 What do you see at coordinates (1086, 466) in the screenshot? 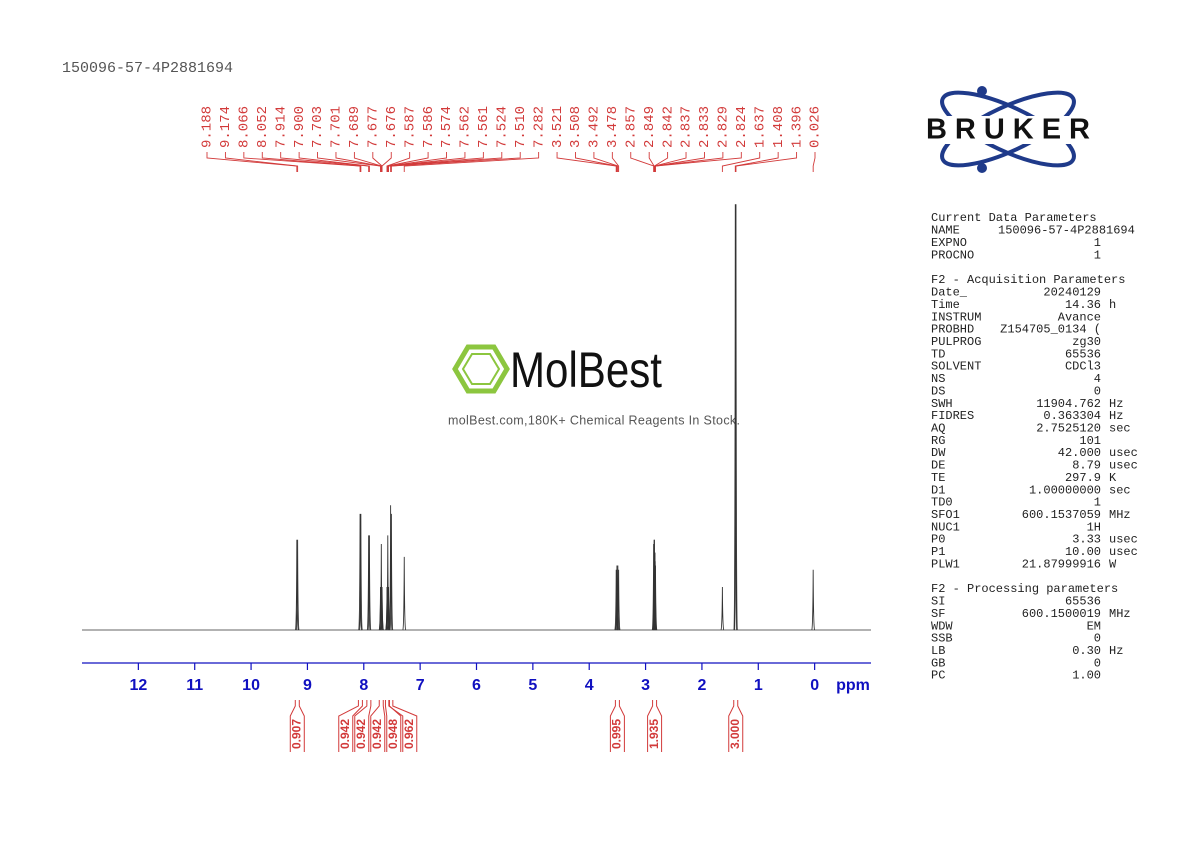
I see `param-value: 8.79` at bounding box center [1086, 466].